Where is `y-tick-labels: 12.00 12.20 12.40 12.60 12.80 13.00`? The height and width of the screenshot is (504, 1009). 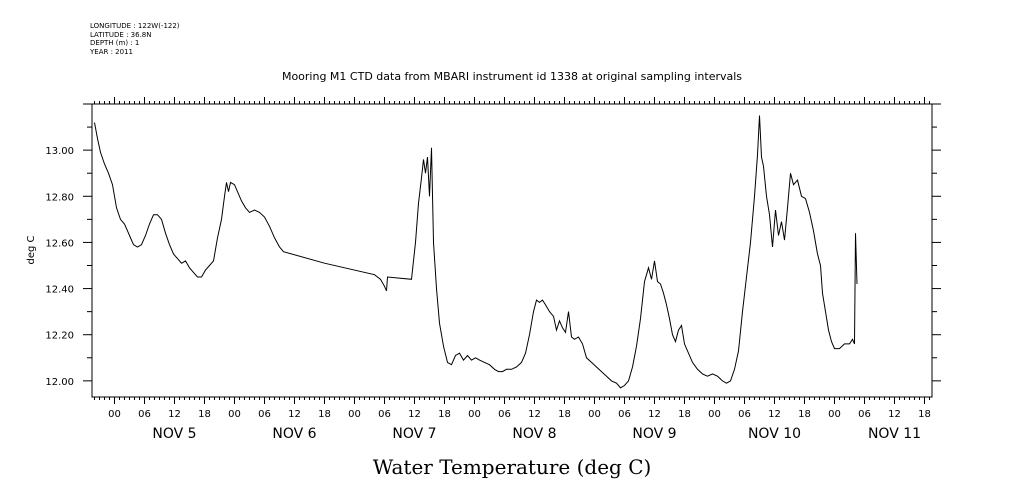
y-tick-labels: 12.00 12.20 12.40 12.60 12.80 13.00 is located at coordinates (59, 267).